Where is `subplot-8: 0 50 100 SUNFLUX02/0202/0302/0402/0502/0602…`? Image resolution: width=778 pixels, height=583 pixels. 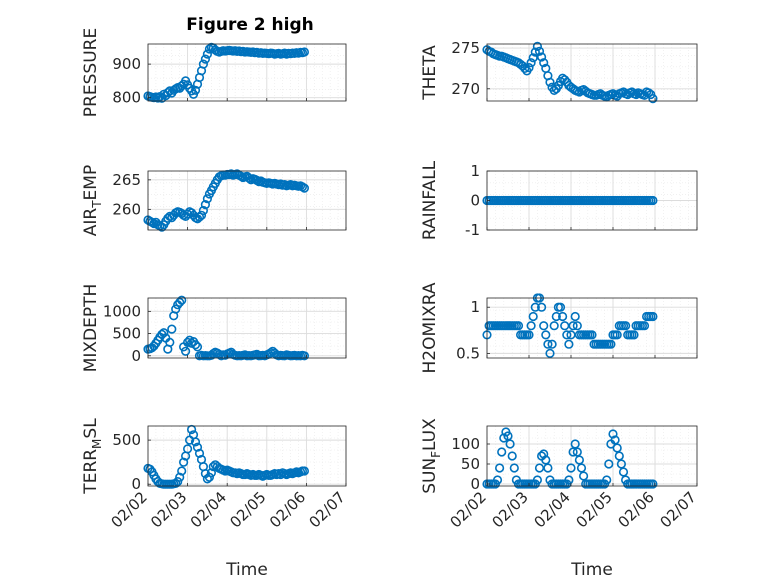 subplot-8: 0 50 100 SUNFLUX02/0202/0302/0402/0502/0602… is located at coordinates (560, 499).